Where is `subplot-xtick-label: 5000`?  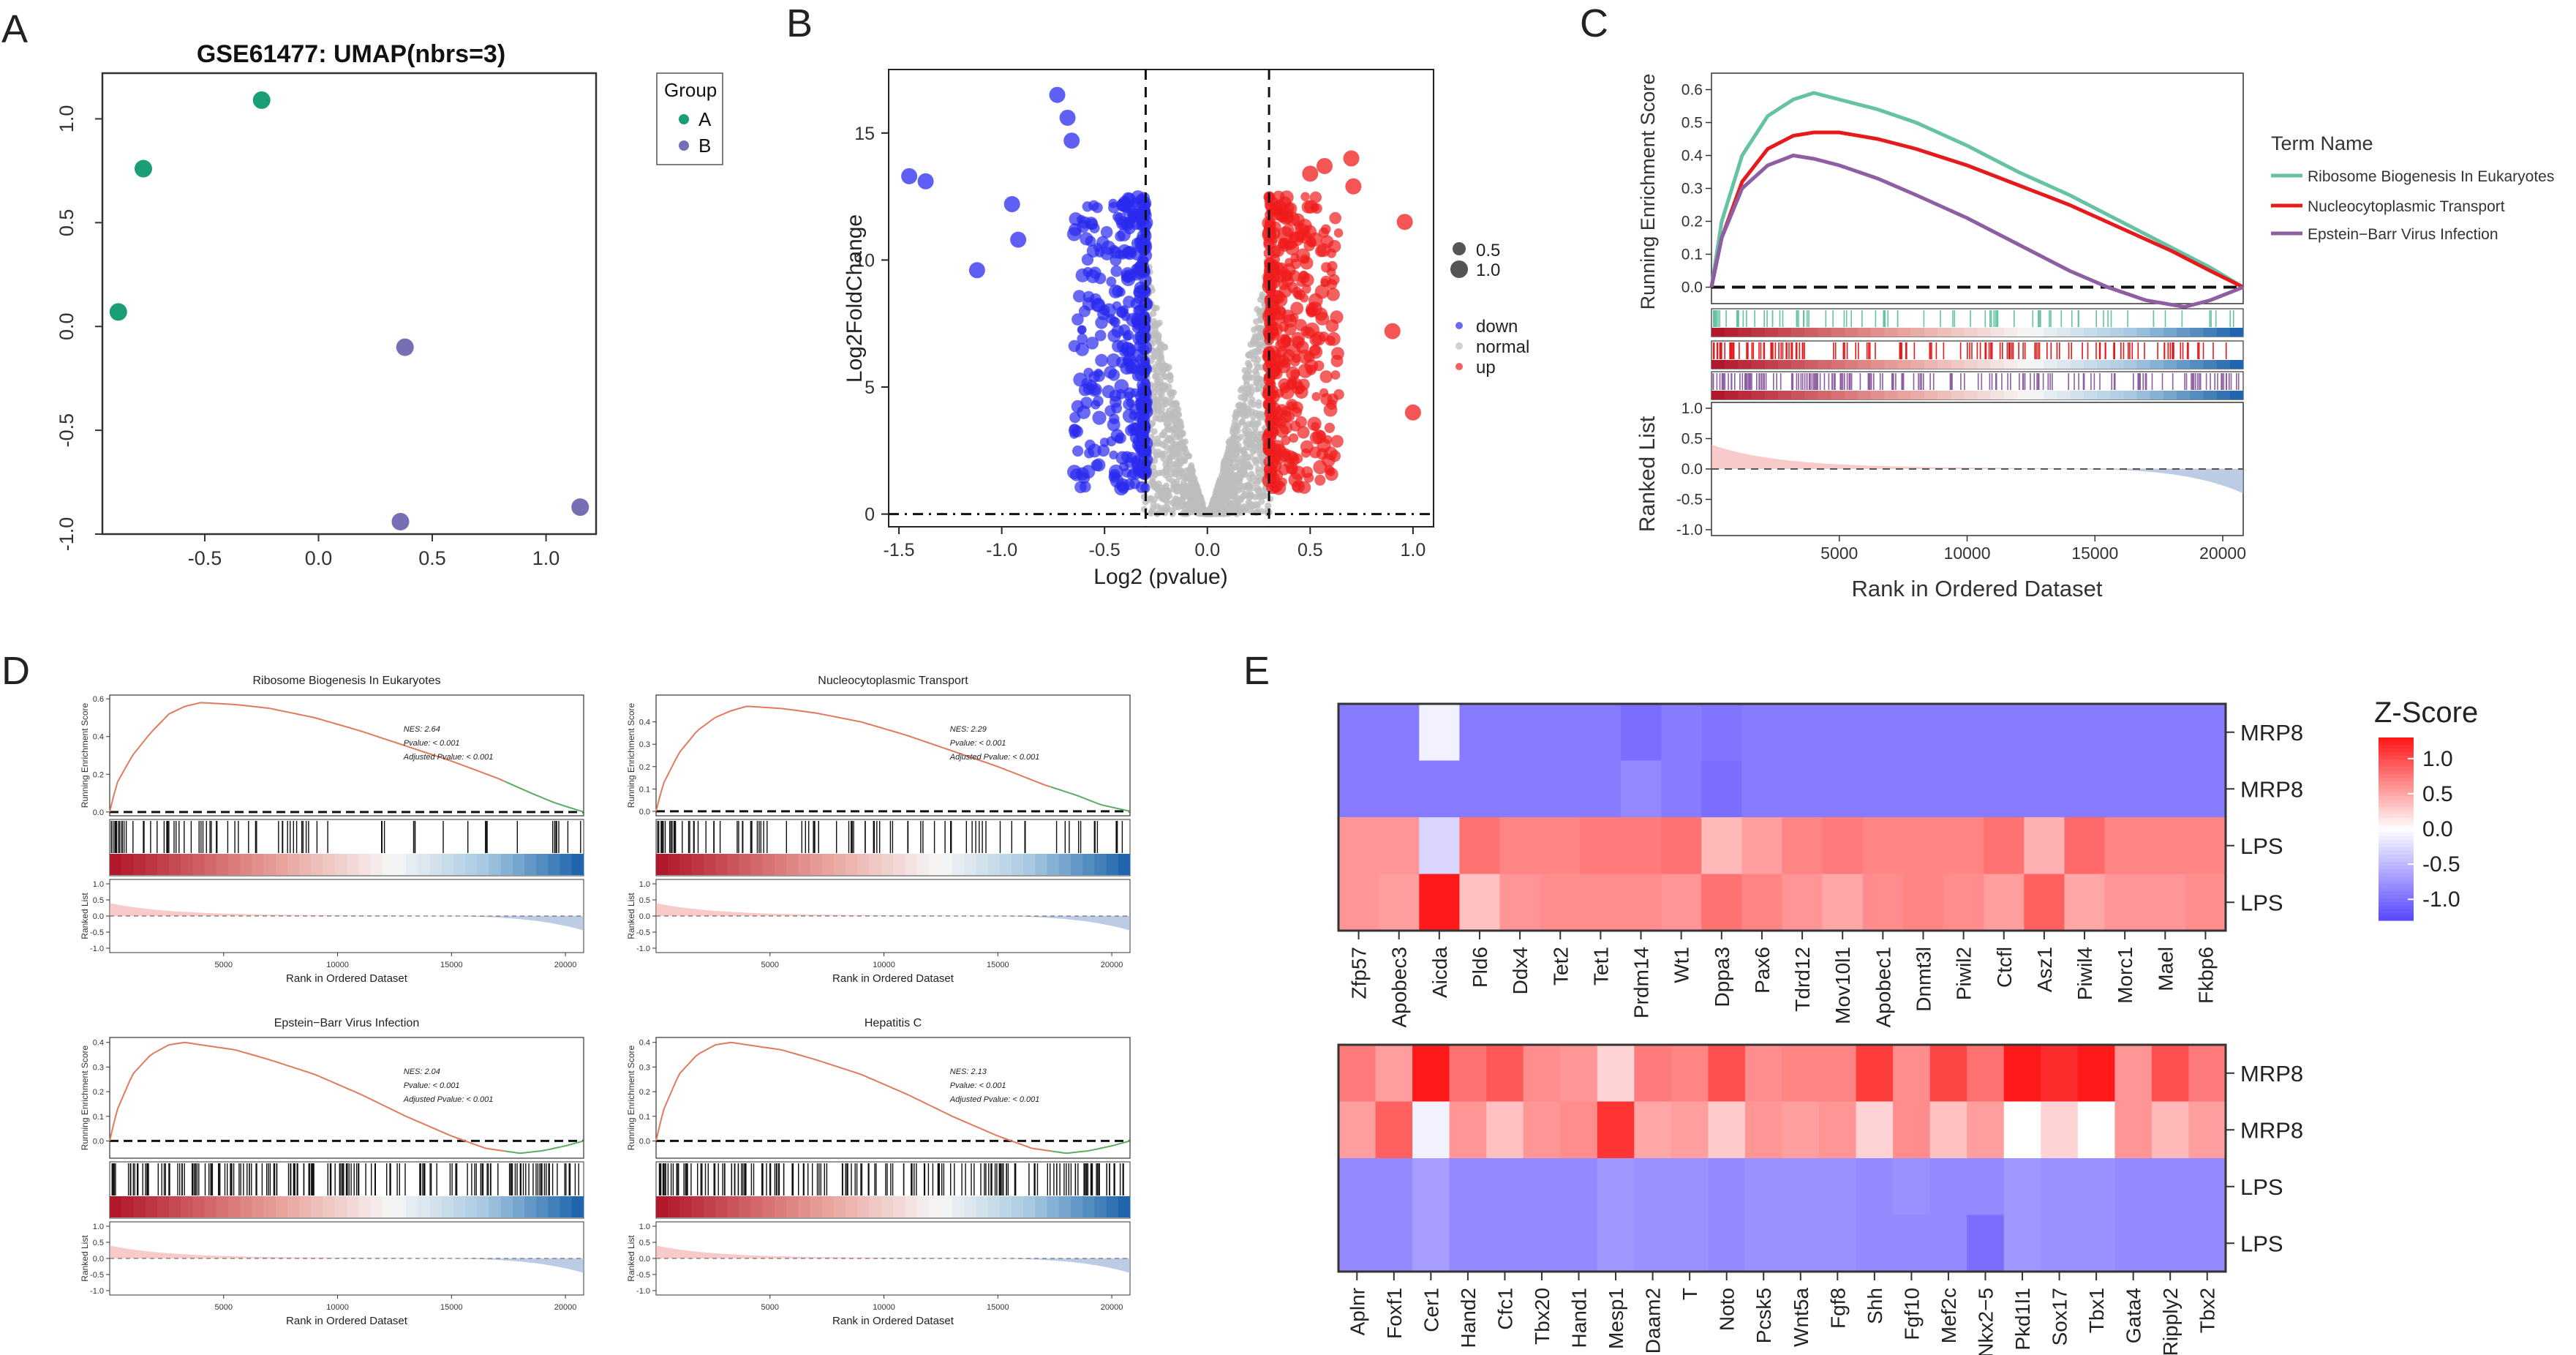
subplot-xtick-label: 5000 is located at coordinates (224, 965).